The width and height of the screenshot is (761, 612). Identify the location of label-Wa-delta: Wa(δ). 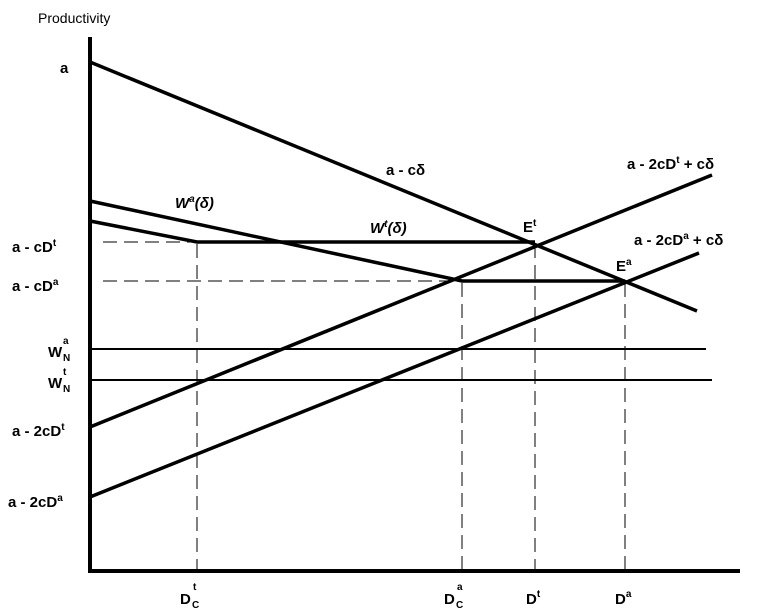
(194, 203).